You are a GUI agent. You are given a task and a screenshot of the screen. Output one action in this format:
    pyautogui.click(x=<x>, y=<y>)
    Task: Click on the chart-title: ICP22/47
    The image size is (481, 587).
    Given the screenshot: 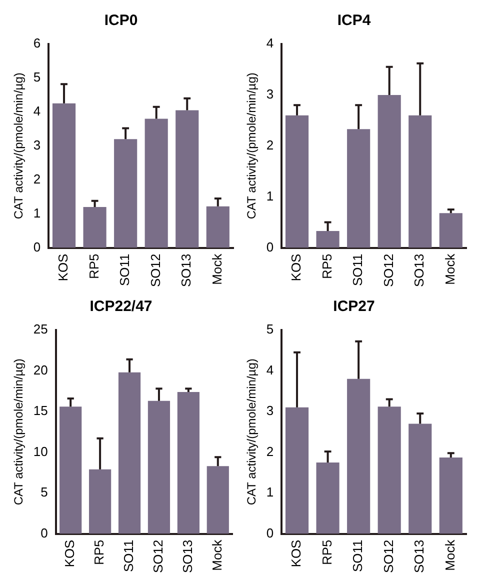 What is the action you would take?
    pyautogui.click(x=121, y=307)
    